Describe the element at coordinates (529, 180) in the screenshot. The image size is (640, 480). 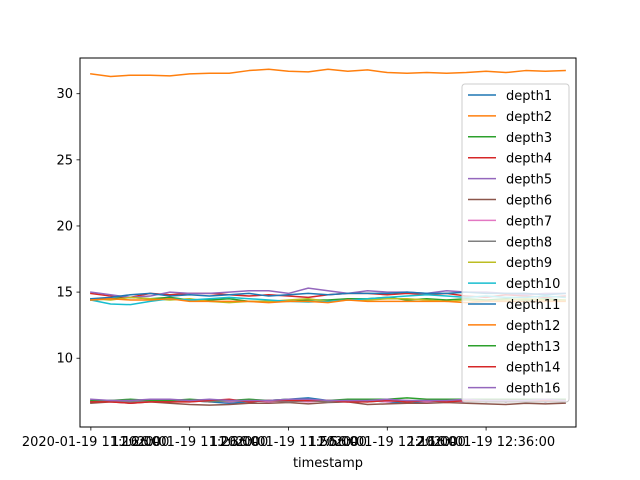
I see `legend-label: depth5` at that location.